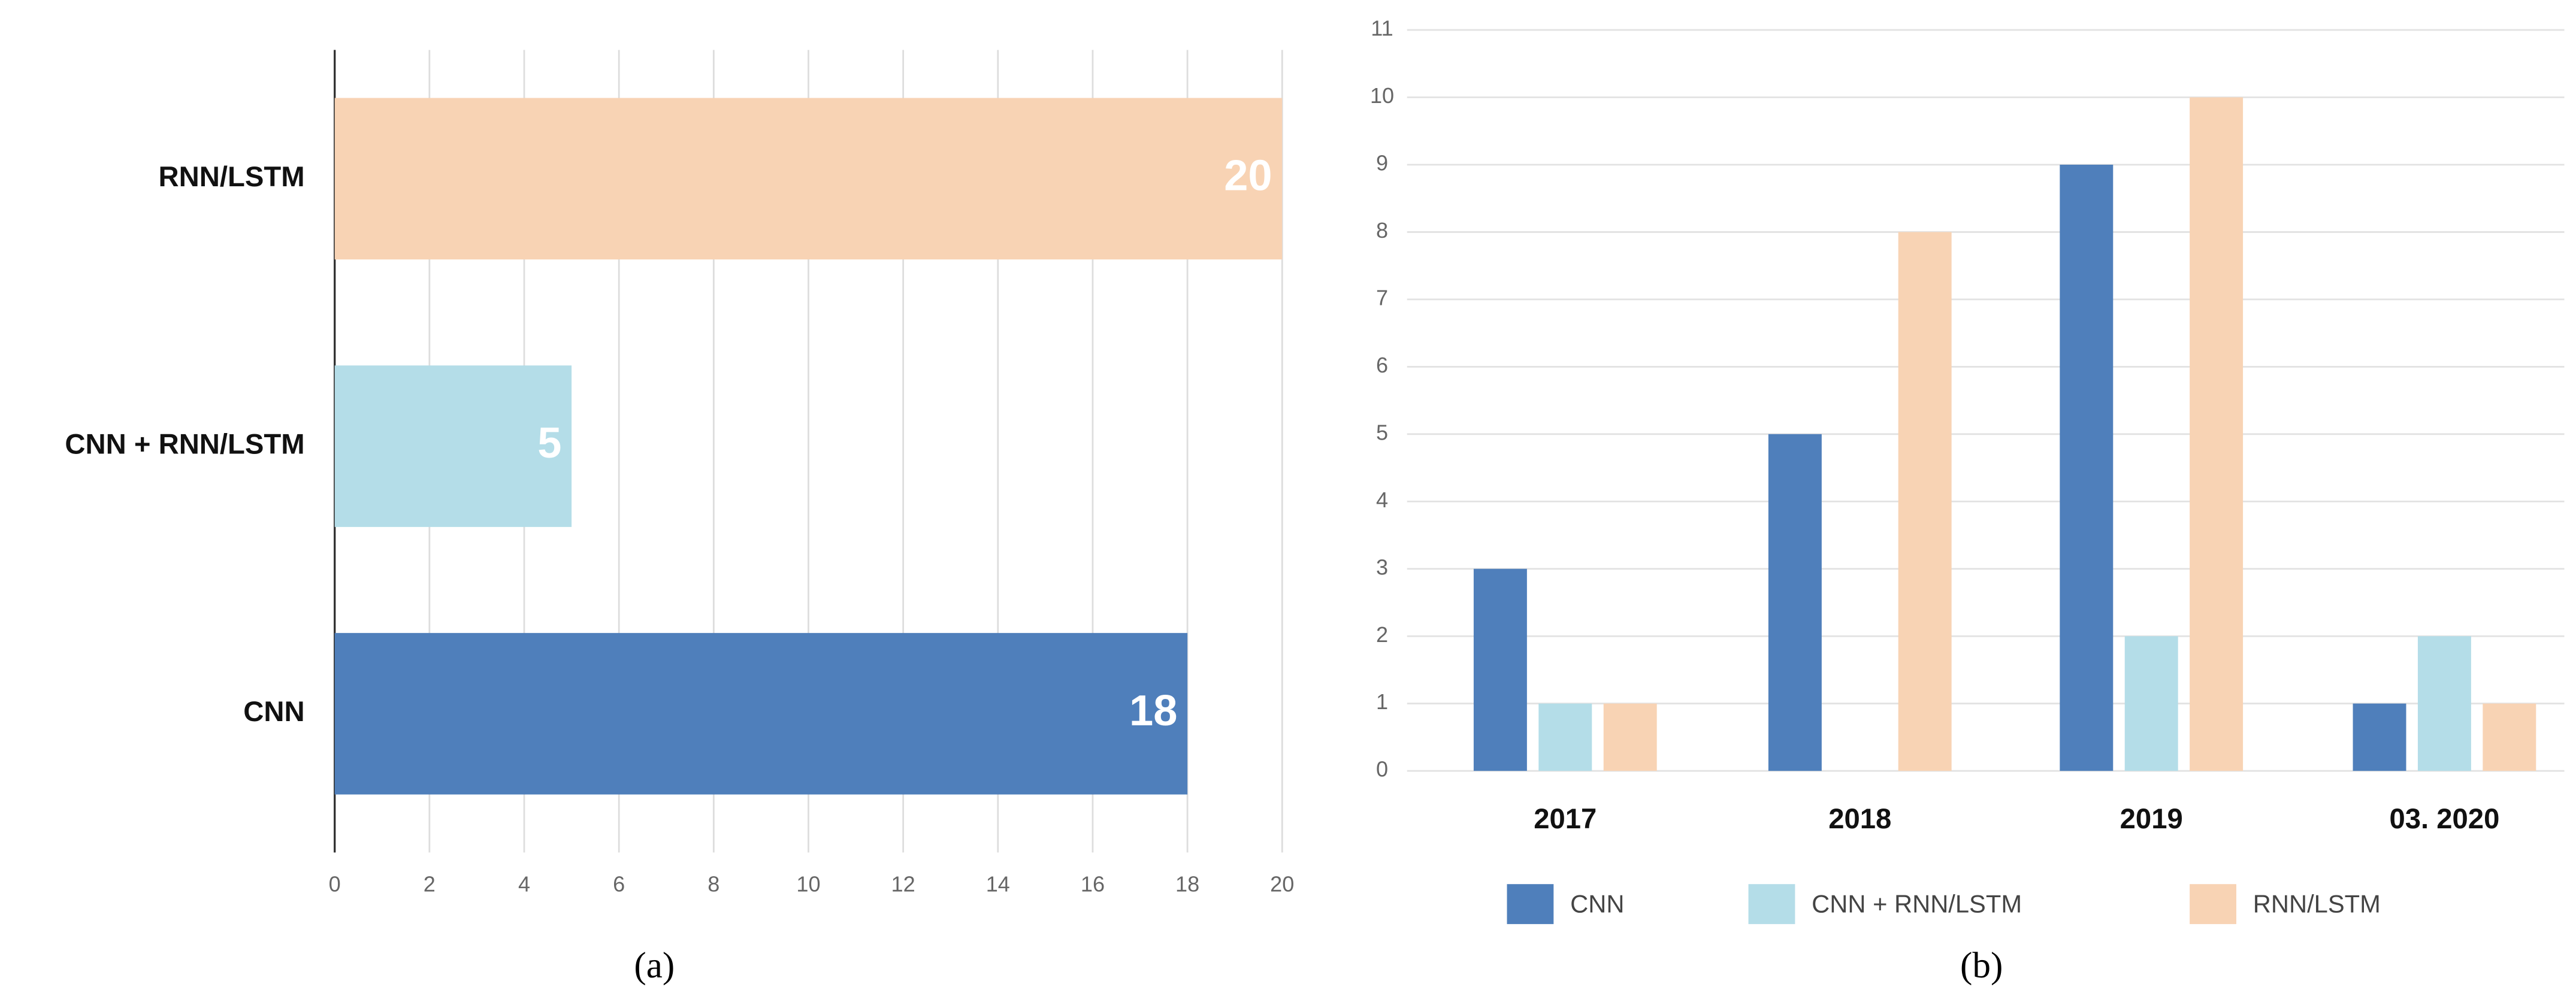  Describe the element at coordinates (1382, 500) in the screenshot. I see `y-tick-label: 4` at that location.